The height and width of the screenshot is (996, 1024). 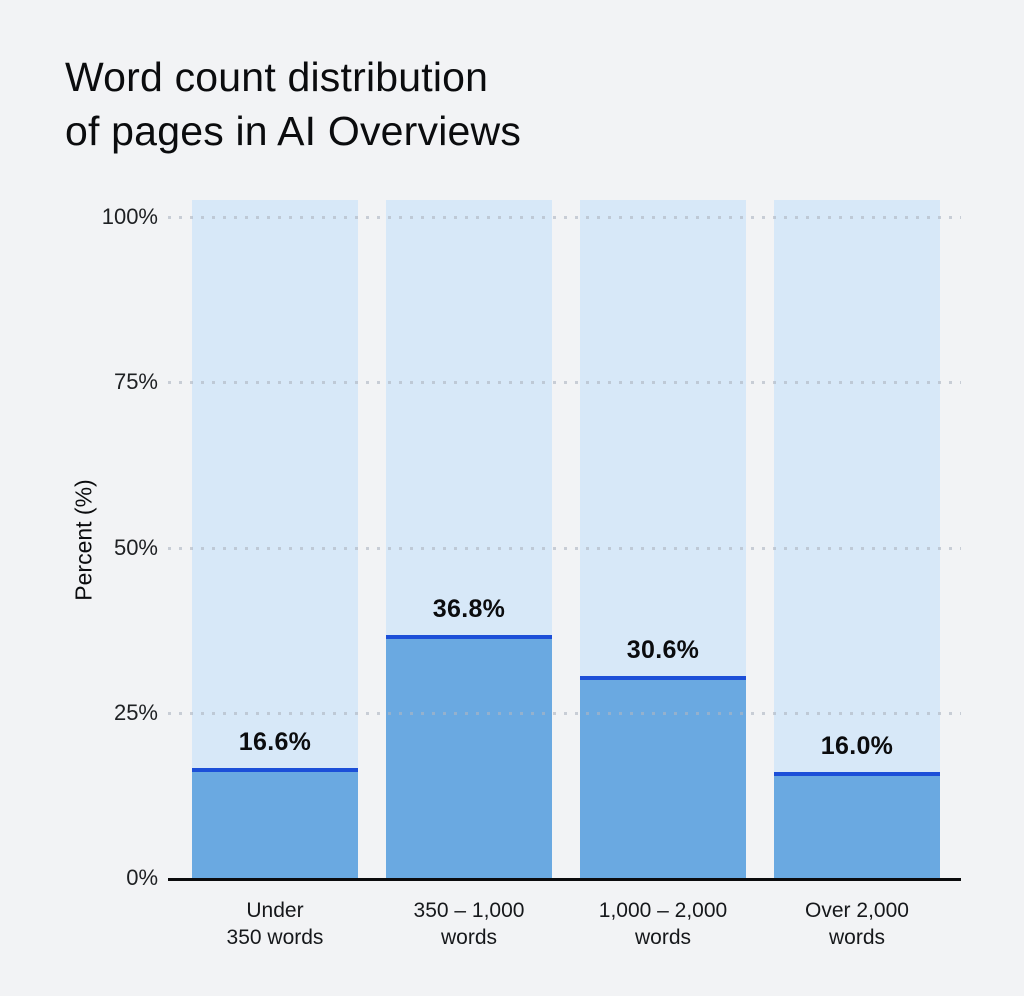 What do you see at coordinates (564, 879) in the screenshot?
I see `x-axis-line` at bounding box center [564, 879].